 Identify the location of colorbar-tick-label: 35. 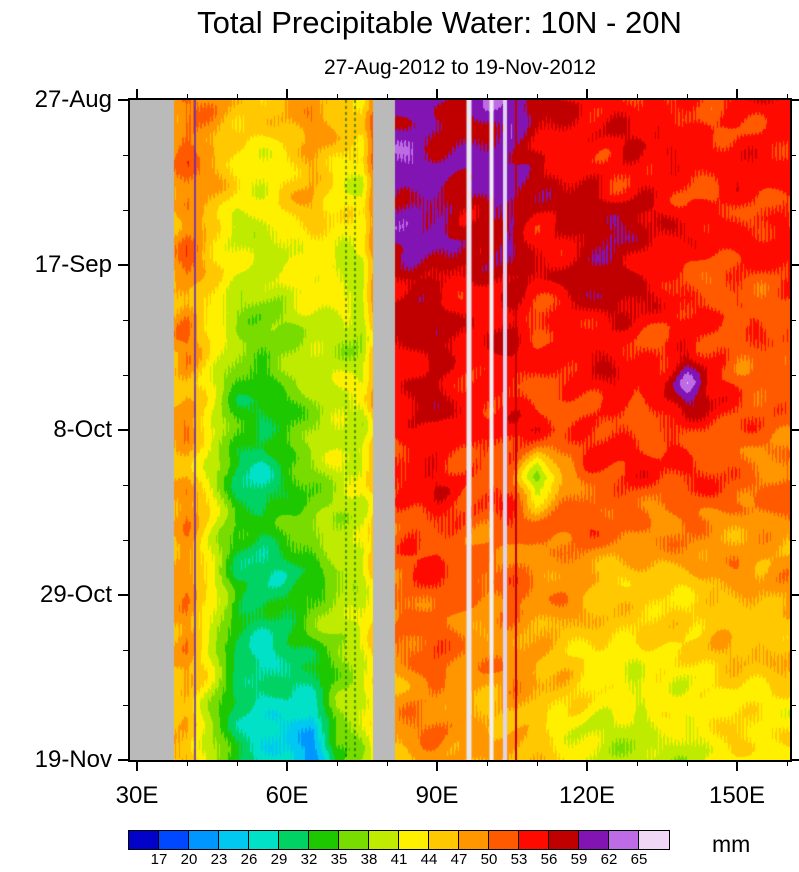
(339, 859).